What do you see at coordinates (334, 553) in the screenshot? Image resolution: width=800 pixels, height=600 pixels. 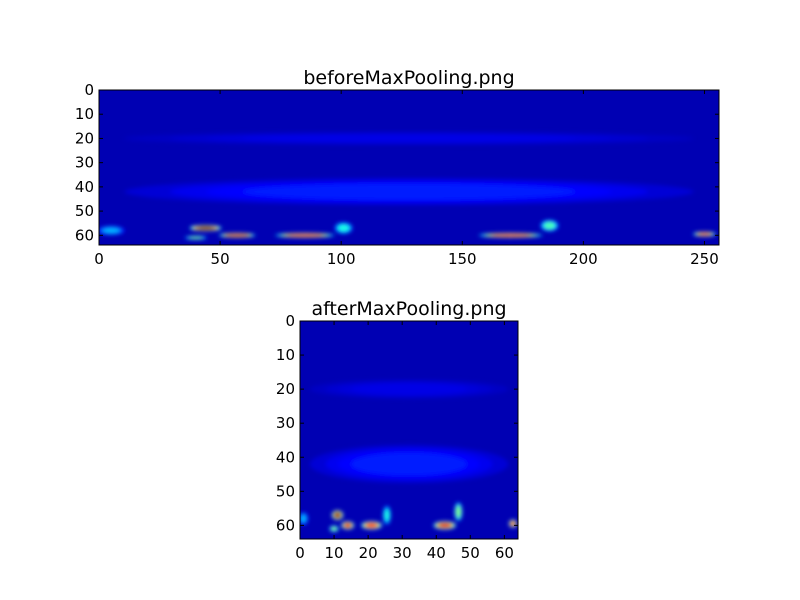 I see `x-tick-label: 10` at bounding box center [334, 553].